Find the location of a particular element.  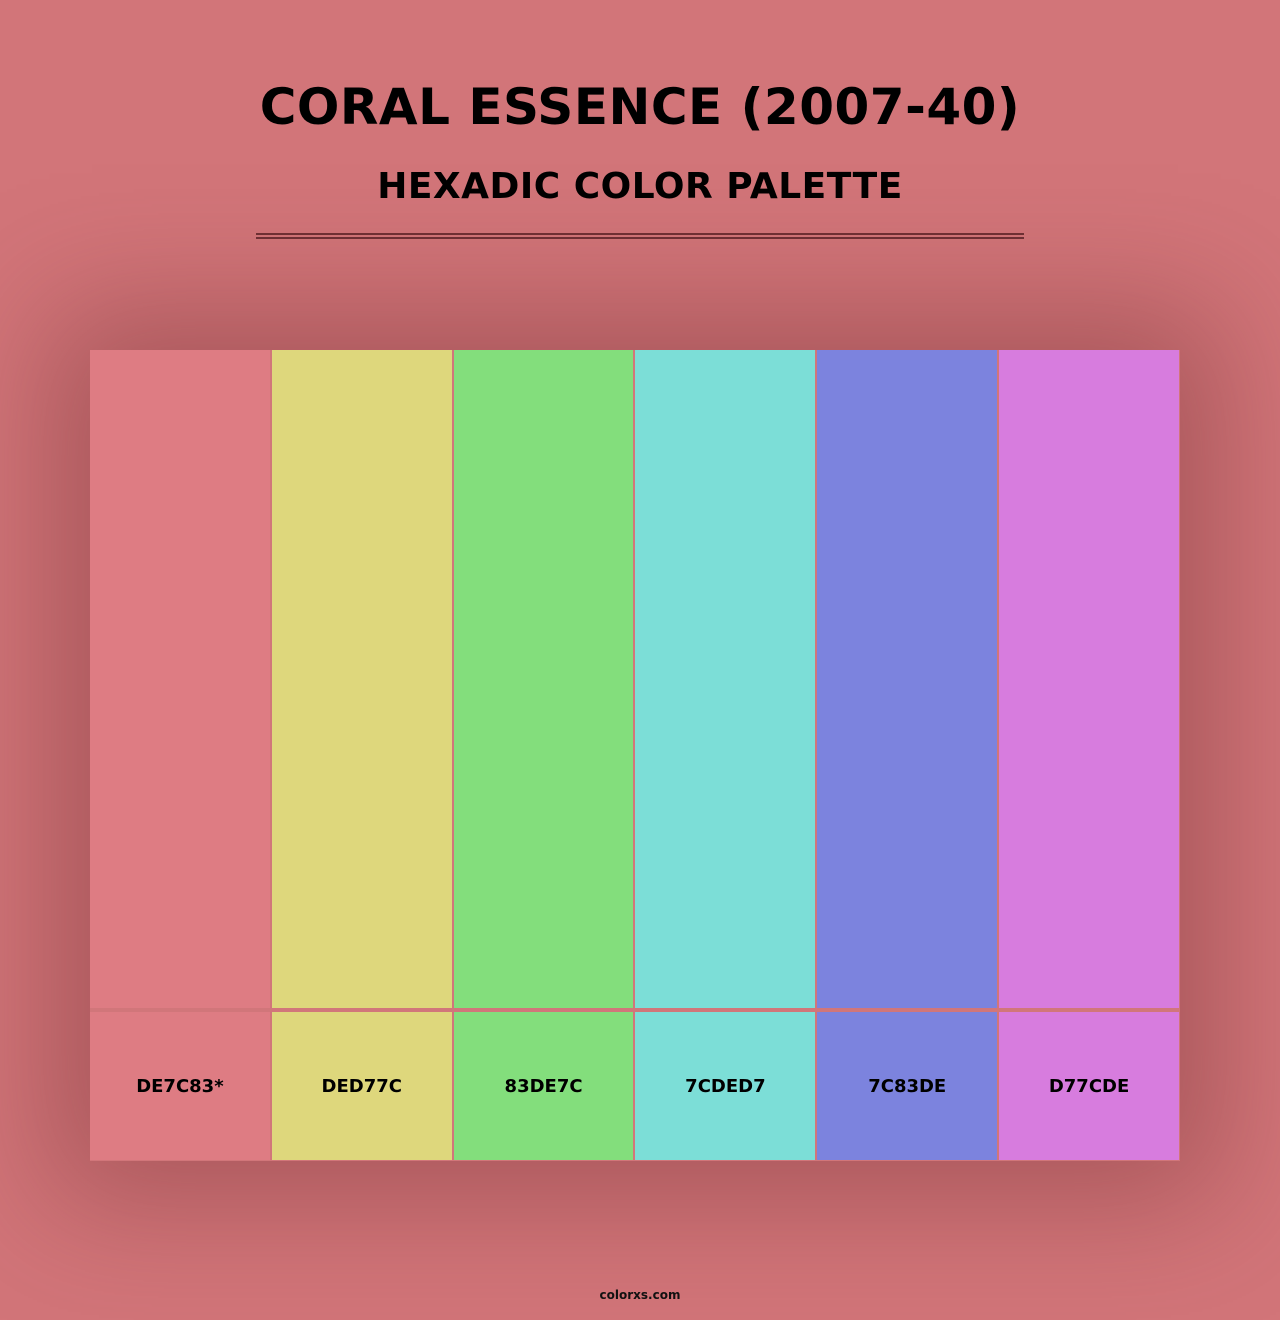

hex-label: 7C83DE is located at coordinates (907, 1086).